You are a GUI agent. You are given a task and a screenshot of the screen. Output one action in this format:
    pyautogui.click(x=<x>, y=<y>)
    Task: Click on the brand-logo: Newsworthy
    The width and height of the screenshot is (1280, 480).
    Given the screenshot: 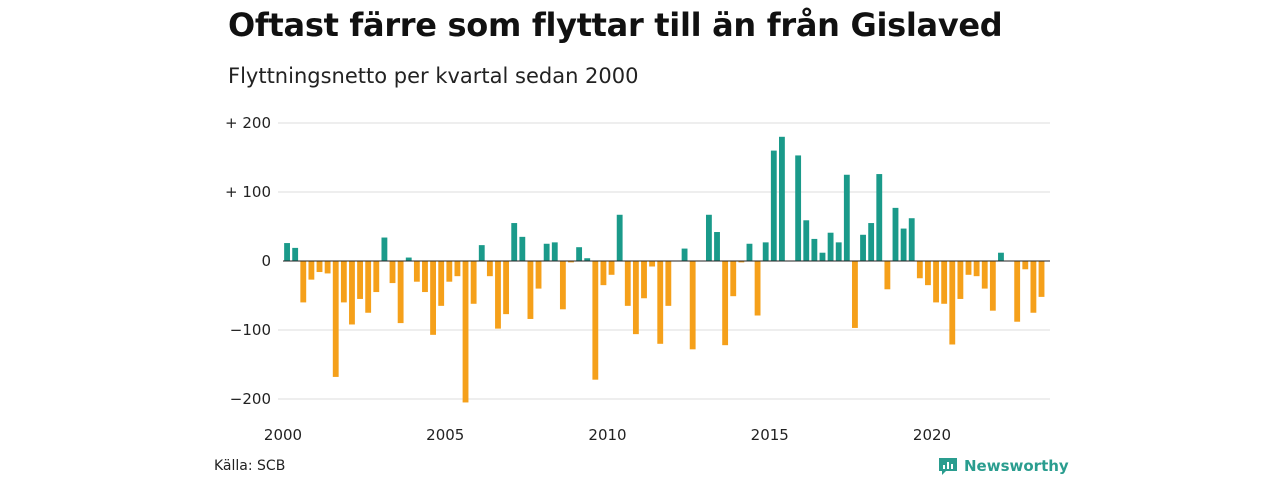 What is the action you would take?
    pyautogui.click(x=1003, y=466)
    